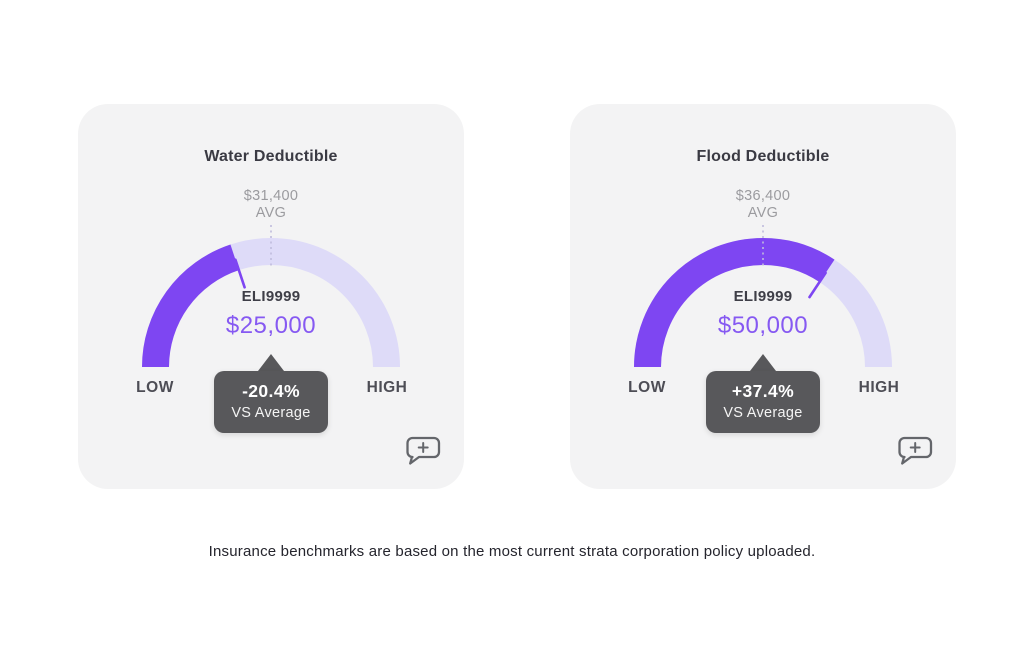 The image size is (1024, 662). Describe the element at coordinates (271, 402) in the screenshot. I see `tooltip-box: -20.4% VS Average` at that location.